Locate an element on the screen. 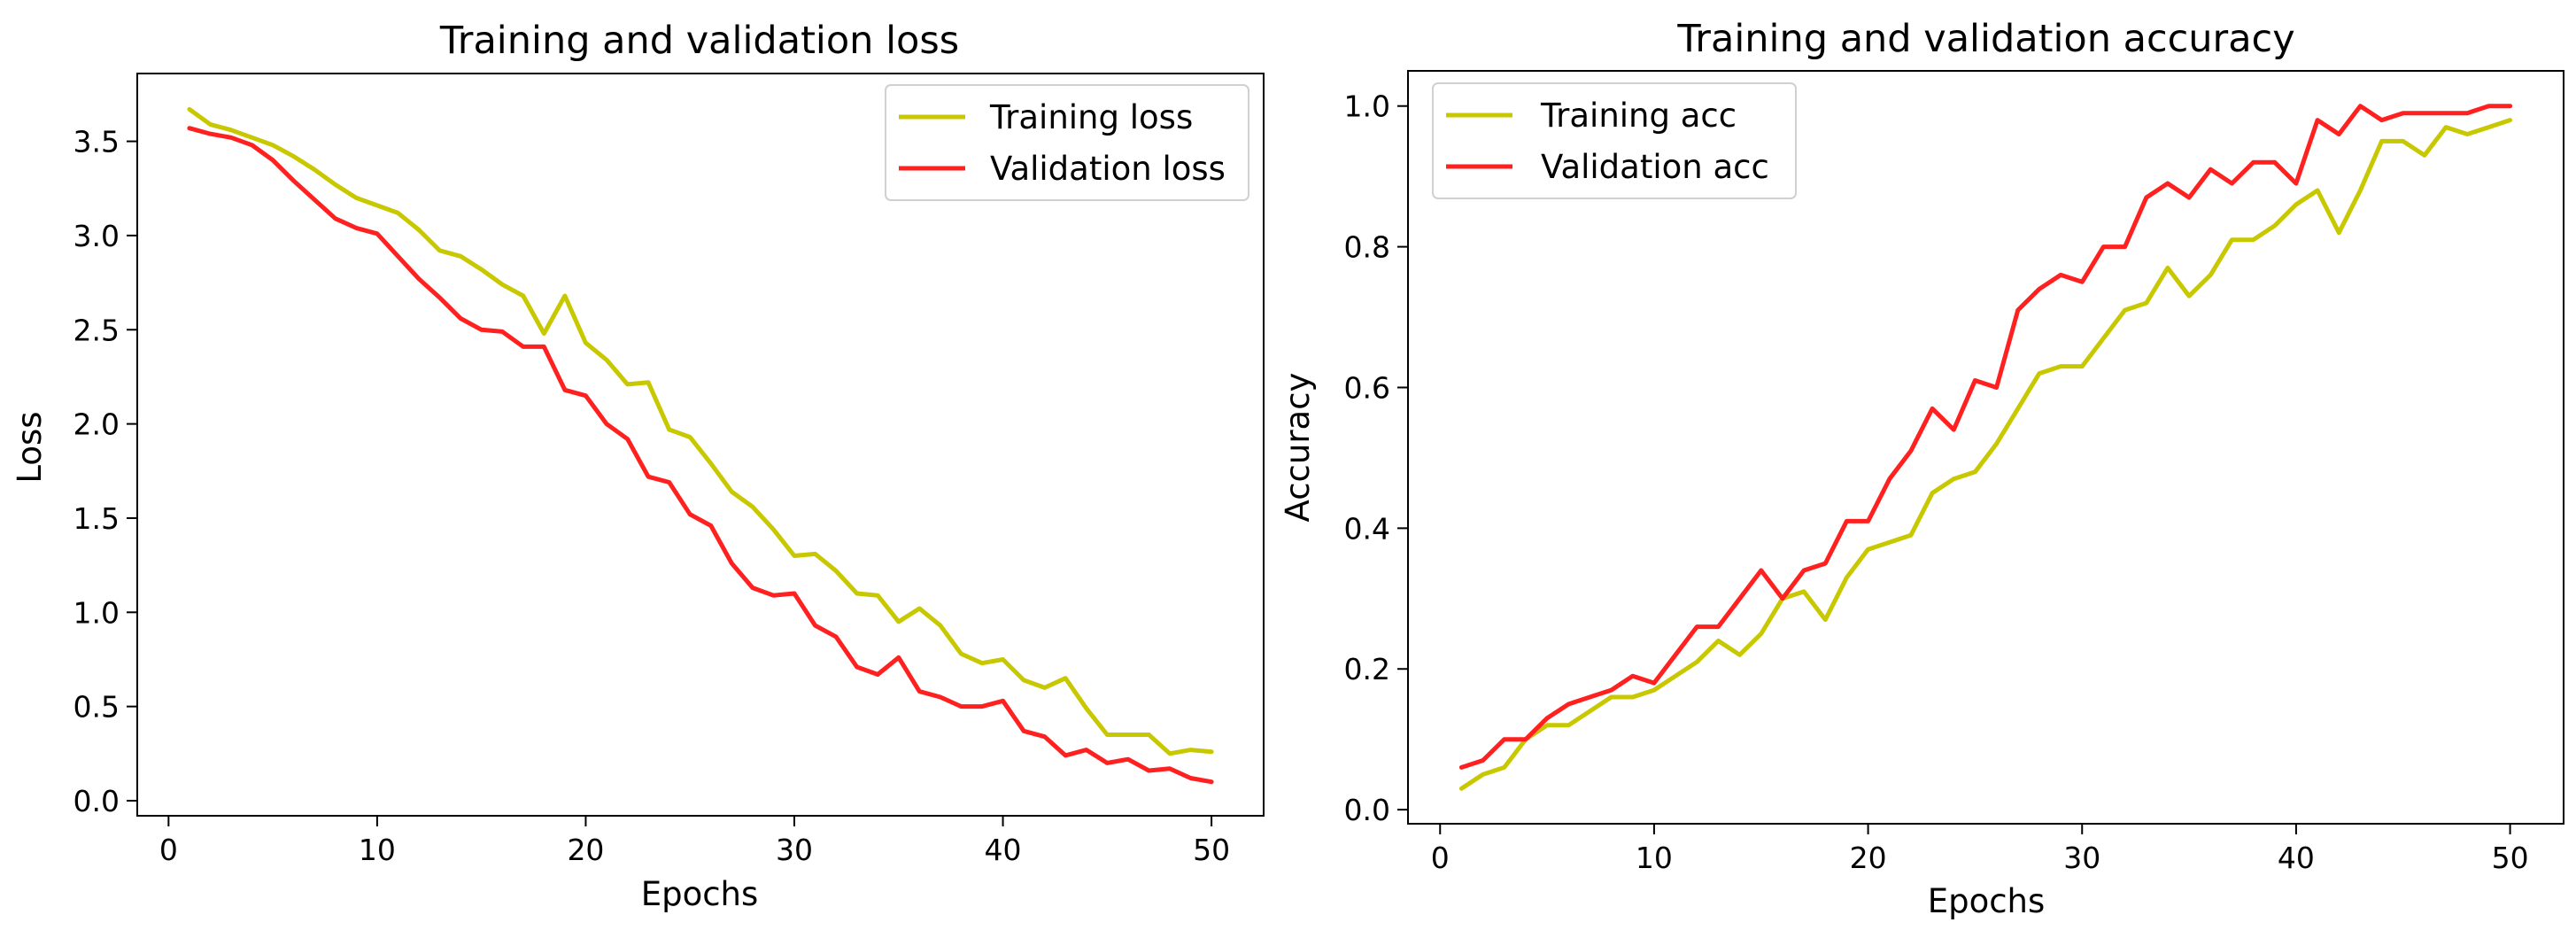 The image size is (2576, 938). loss-y-tick-label: 1.0 is located at coordinates (96, 612).